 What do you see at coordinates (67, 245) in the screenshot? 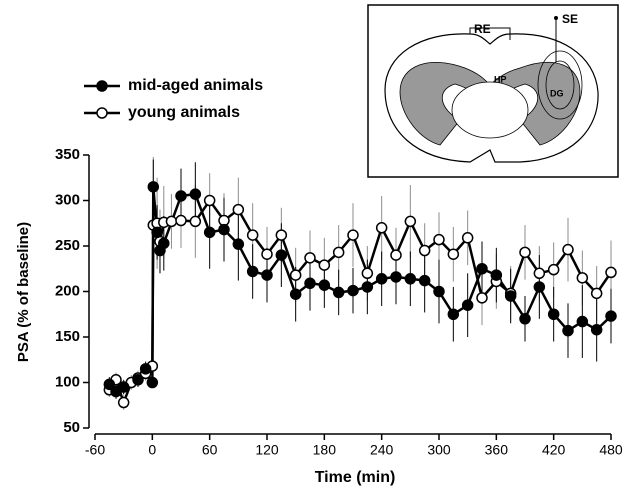
I see `y-tick-label: 250` at bounding box center [67, 245].